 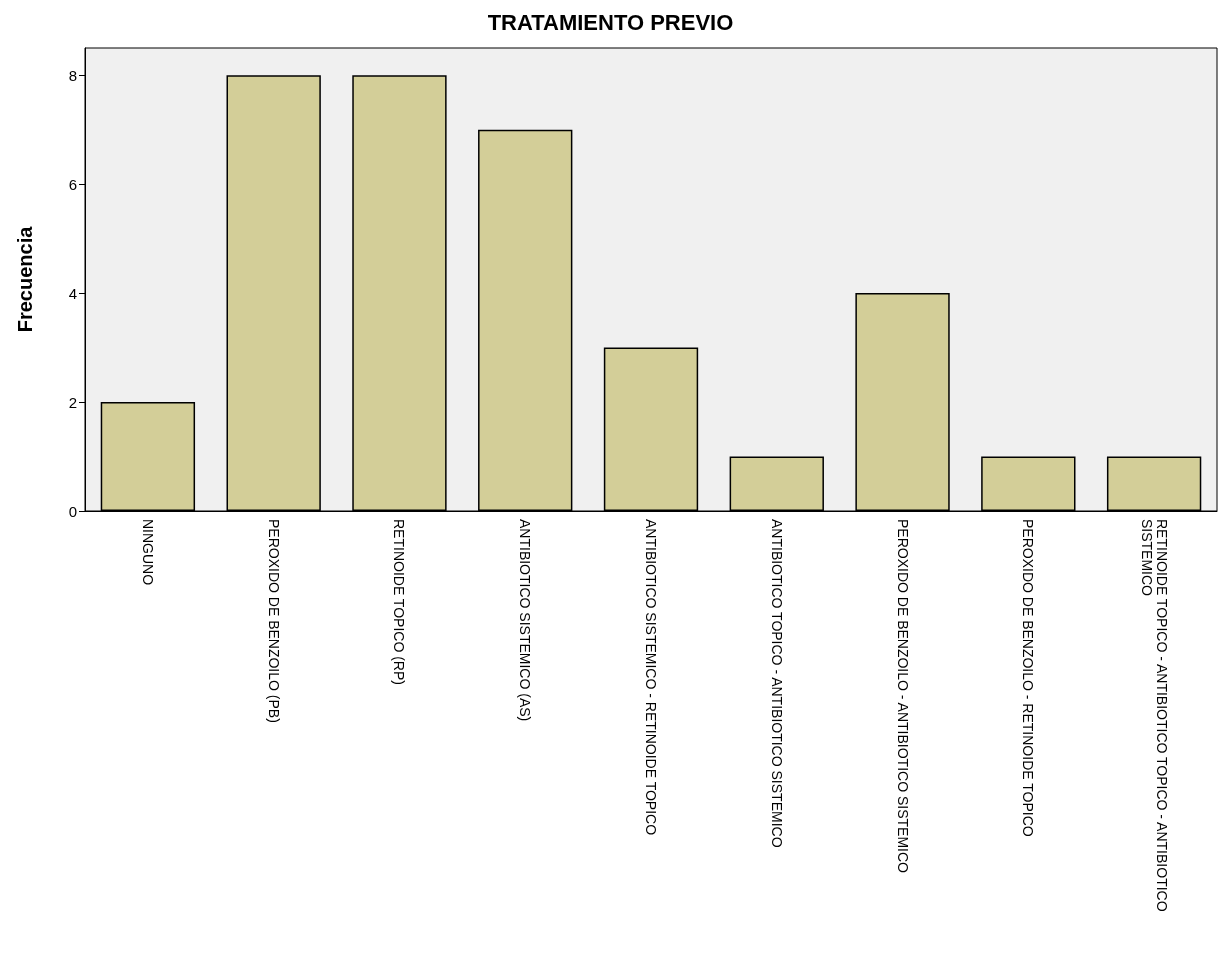 What do you see at coordinates (72, 293) in the screenshot?
I see `y-tick-label: 4` at bounding box center [72, 293].